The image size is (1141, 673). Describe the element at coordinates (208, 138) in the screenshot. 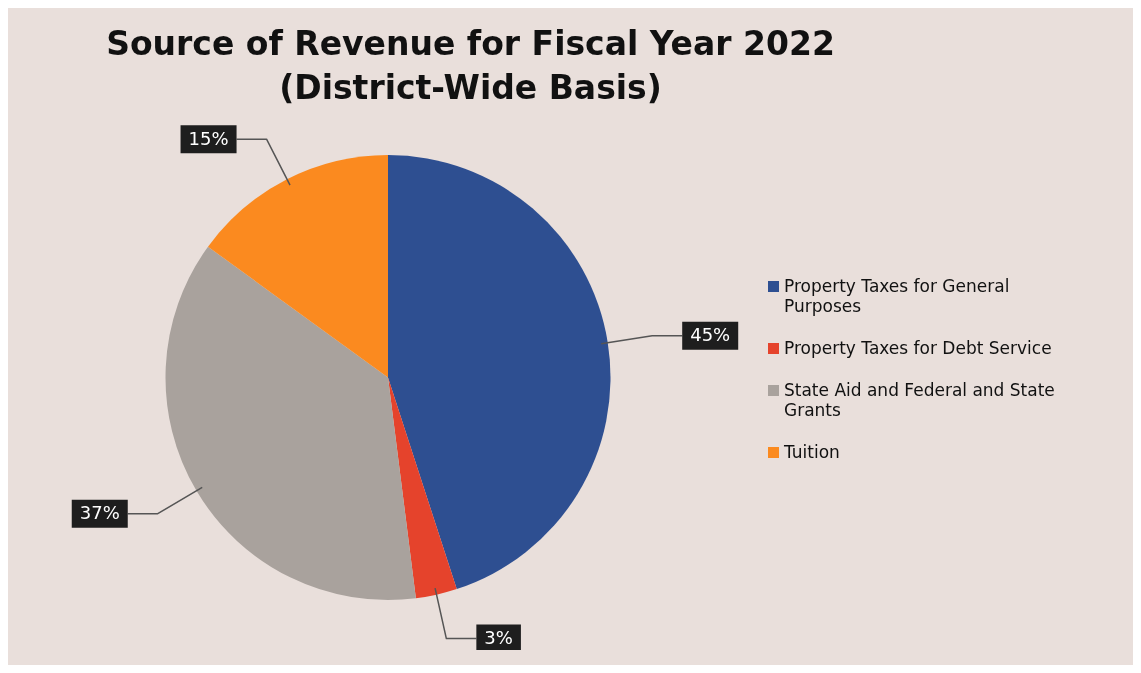

I see `data-label: 15%` at that location.